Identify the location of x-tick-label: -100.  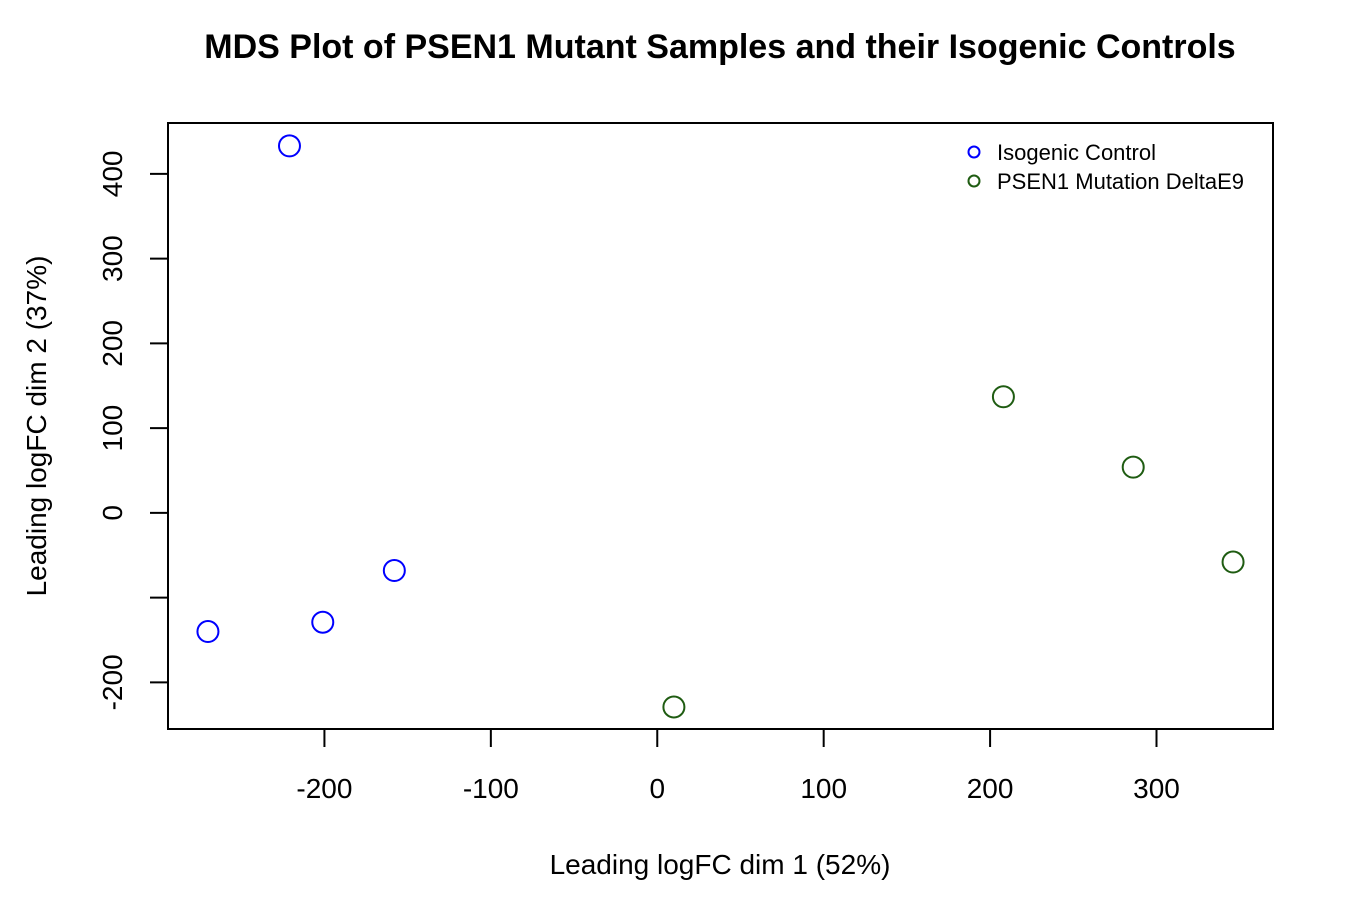
(491, 788).